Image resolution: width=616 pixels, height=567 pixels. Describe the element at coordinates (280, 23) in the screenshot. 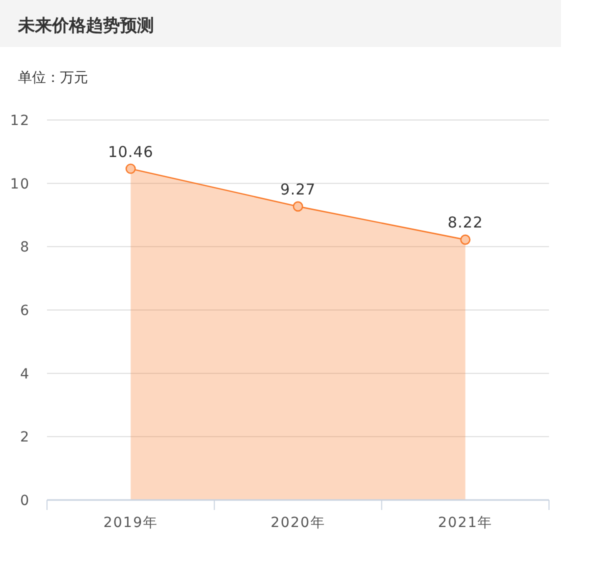

I see `title: 未来价格趋势预测` at that location.